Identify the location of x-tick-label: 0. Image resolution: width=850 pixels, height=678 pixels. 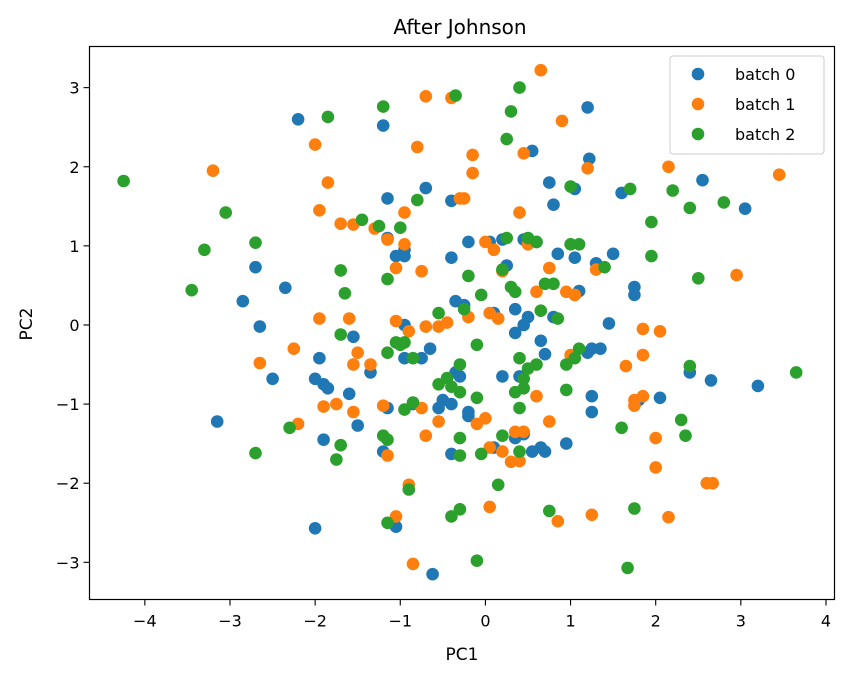
(485, 621).